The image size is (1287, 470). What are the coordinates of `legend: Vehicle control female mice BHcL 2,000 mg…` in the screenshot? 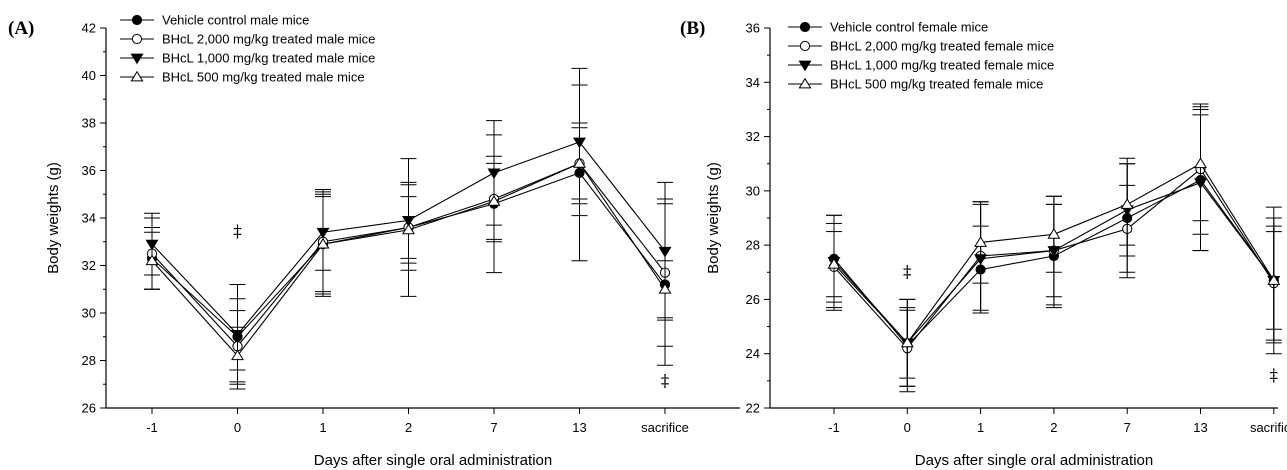 It's located at (921, 56).